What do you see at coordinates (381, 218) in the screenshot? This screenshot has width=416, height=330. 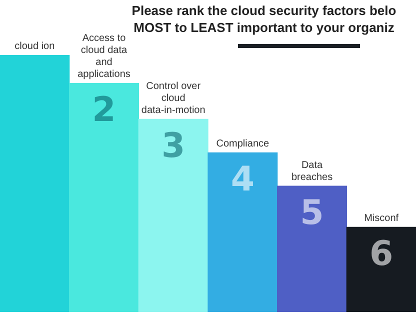 I see `x-tick-label: Misconf` at bounding box center [381, 218].